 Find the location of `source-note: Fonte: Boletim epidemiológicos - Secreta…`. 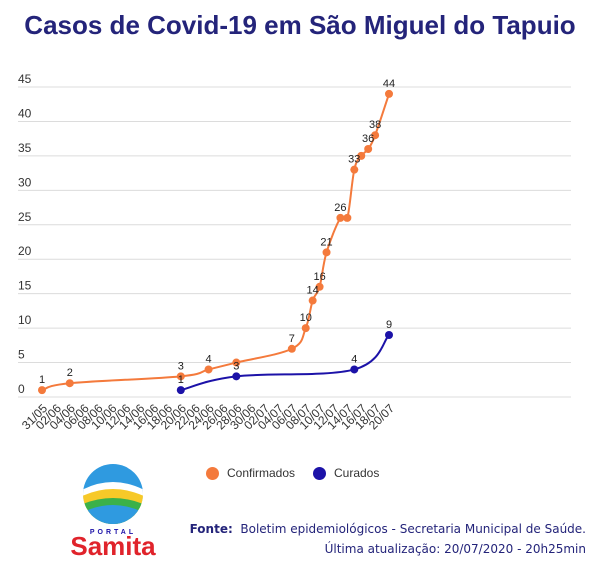

source-note: Fonte: Boletim epidemiológicos - Secreta… is located at coordinates (388, 529).